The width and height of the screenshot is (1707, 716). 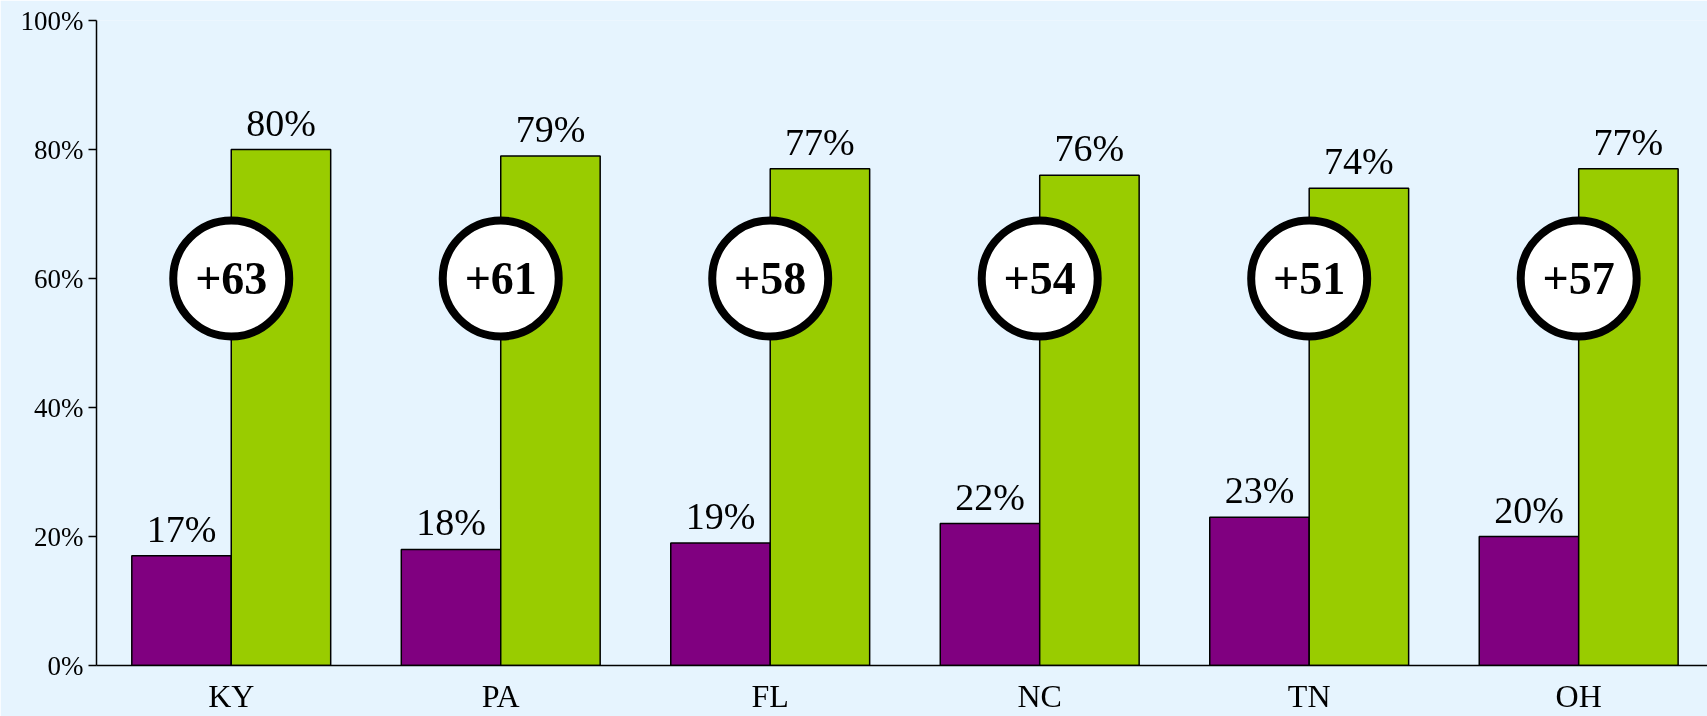 I want to click on x-tick-label: NC, so click(x=1039, y=695).